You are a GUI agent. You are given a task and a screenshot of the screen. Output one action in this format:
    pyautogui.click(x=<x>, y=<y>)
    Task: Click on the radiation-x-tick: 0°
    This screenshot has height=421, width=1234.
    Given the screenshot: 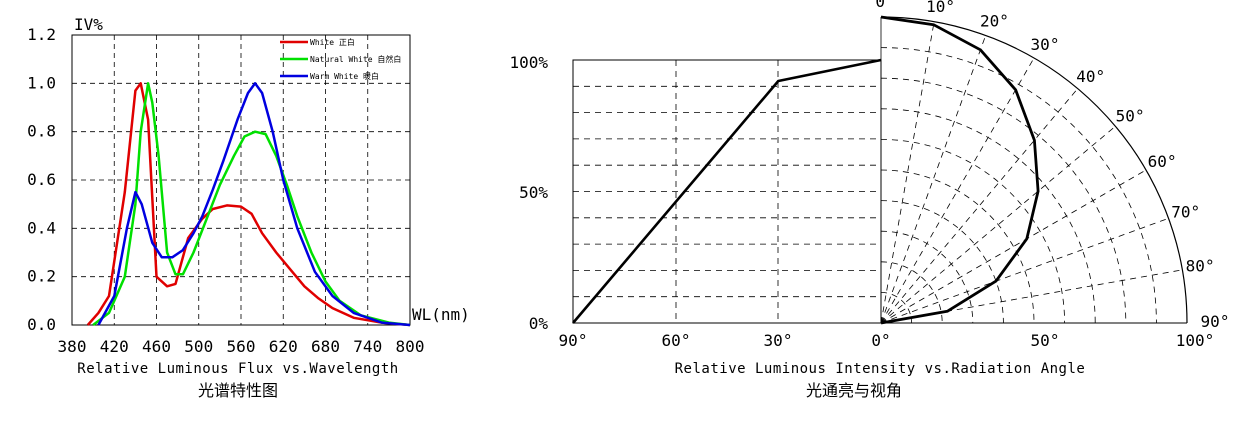 What is the action you would take?
    pyautogui.click(x=880, y=340)
    